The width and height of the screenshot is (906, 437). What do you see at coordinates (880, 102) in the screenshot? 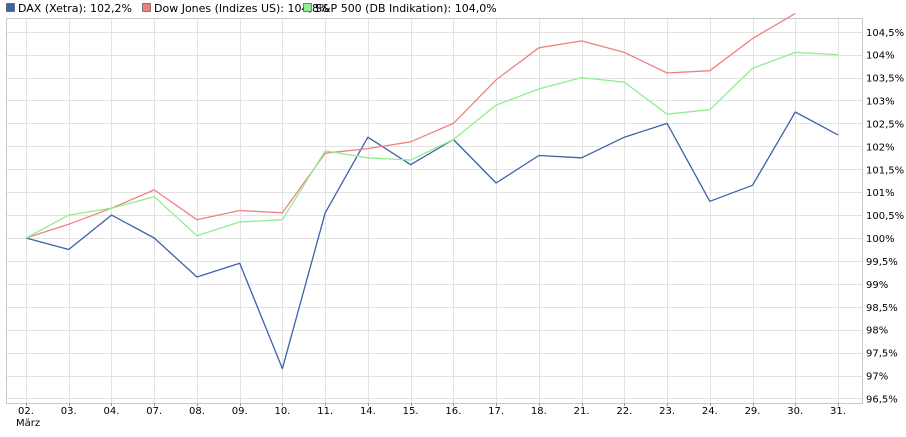
I see `y-tick-label: 103%` at bounding box center [880, 102].